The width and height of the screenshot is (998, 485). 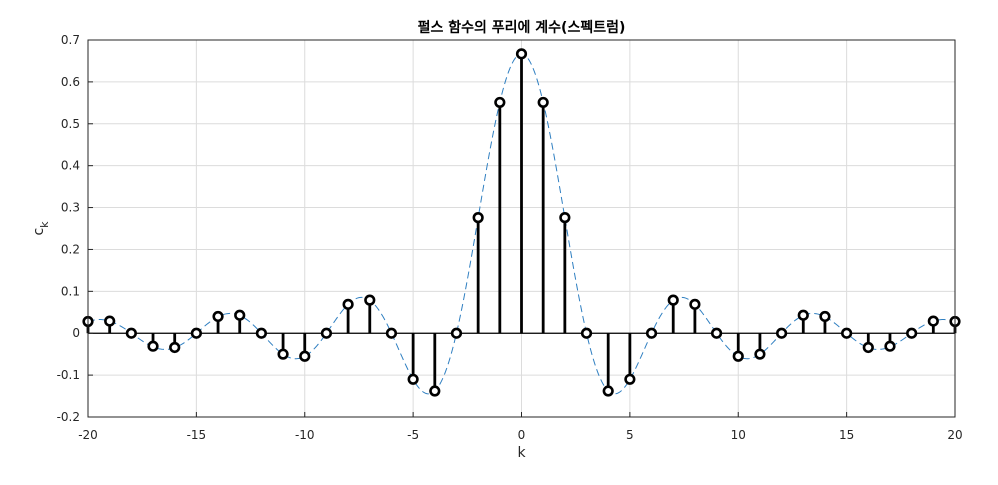 I want to click on y-axis-label: ck, so click(x=41, y=228).